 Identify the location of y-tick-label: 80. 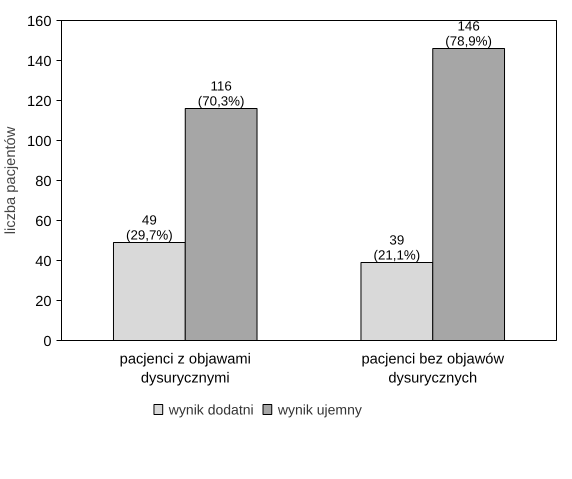
(43, 182).